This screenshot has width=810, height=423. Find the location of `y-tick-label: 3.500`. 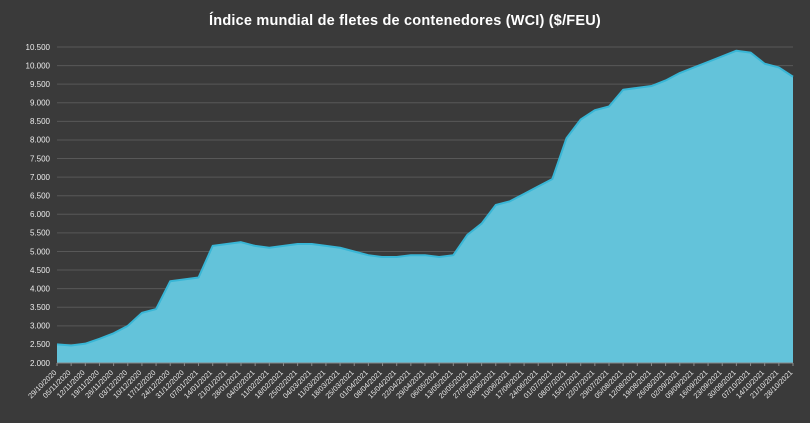

y-tick-label: 3.500 is located at coordinates (40, 307).